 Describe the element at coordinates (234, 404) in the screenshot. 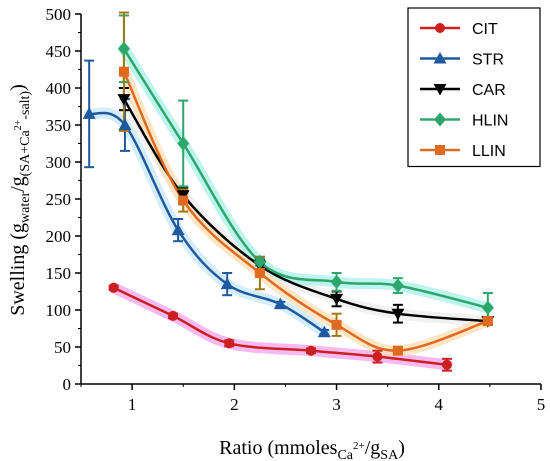

I see `x-tick-label: 2` at that location.